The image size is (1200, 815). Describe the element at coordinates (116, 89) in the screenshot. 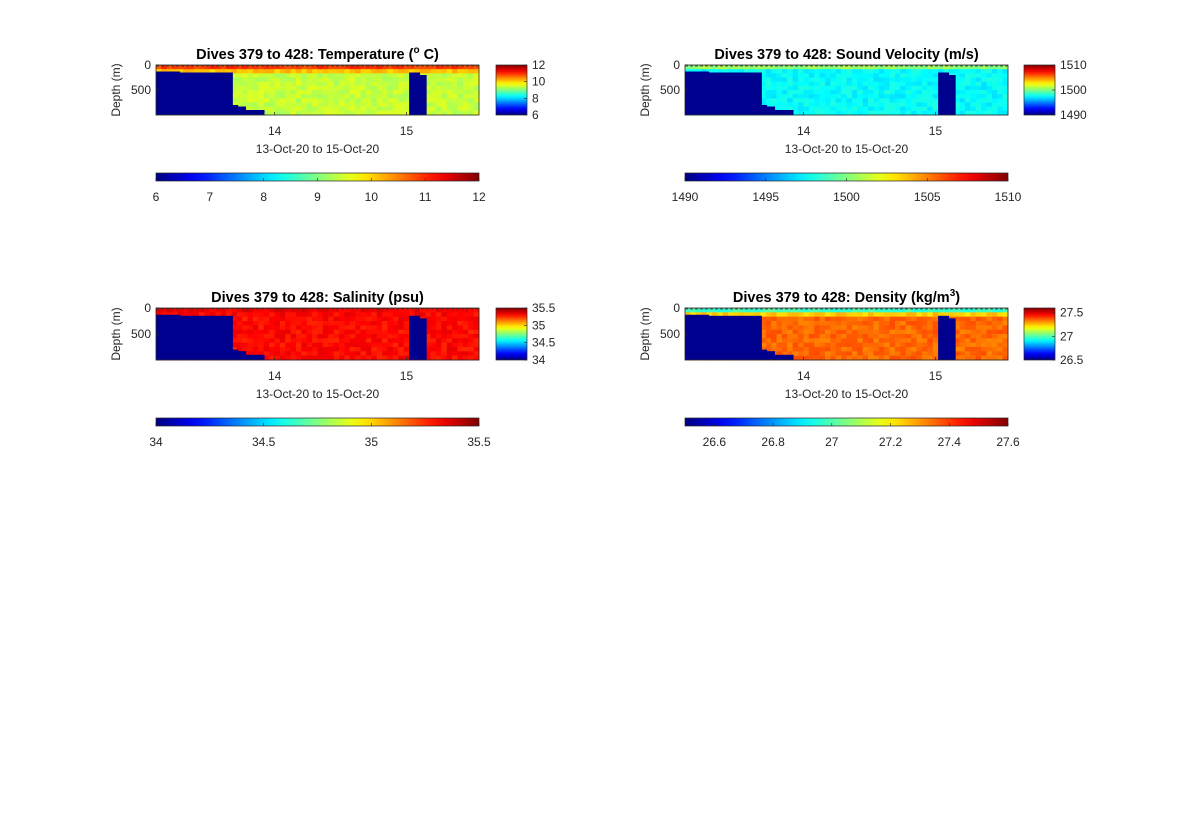

I see `y-axis-label: Depth (m)` at that location.